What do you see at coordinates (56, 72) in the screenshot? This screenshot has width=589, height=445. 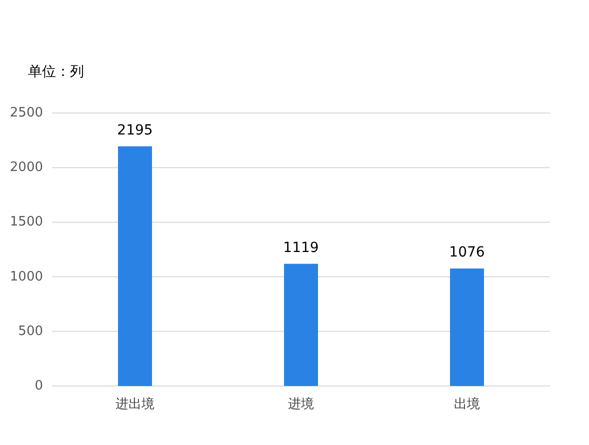 I see `text: 单位：列` at bounding box center [56, 72].